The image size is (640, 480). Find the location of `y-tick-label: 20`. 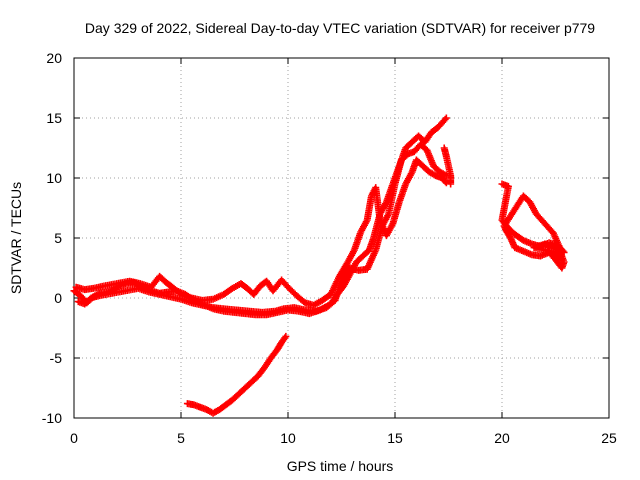

y-tick-label: 20 is located at coordinates (54, 58).